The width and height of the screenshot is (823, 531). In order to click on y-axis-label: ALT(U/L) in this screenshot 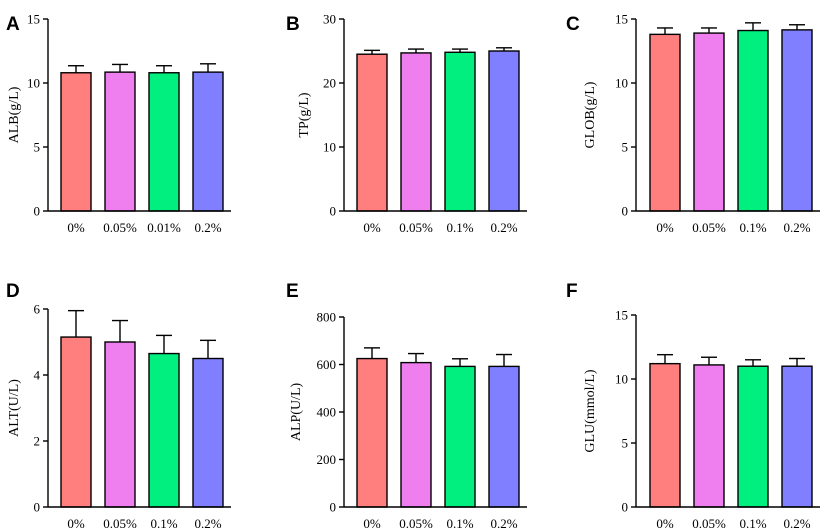, I will do `click(14, 408)`.